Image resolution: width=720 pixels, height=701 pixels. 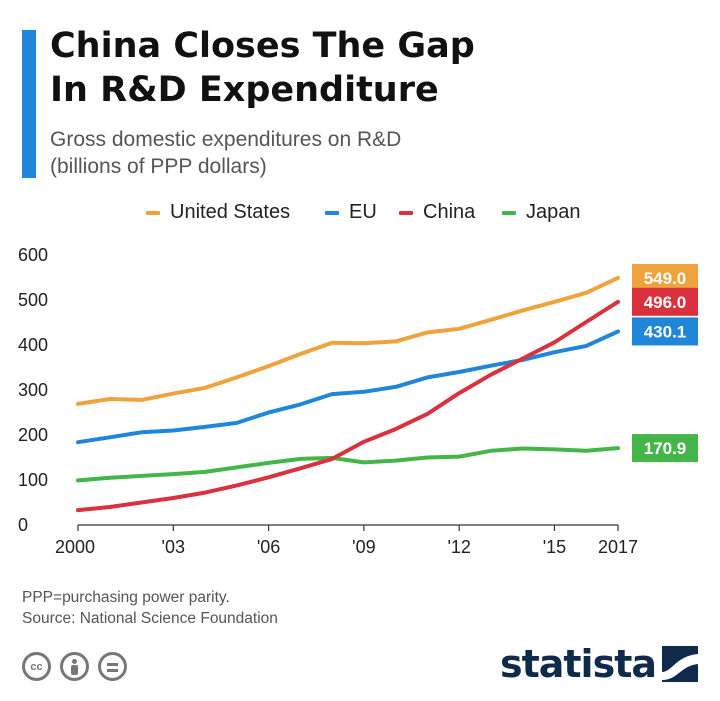 What do you see at coordinates (153, 212) in the screenshot?
I see `legend-swatch-united-states` at bounding box center [153, 212].